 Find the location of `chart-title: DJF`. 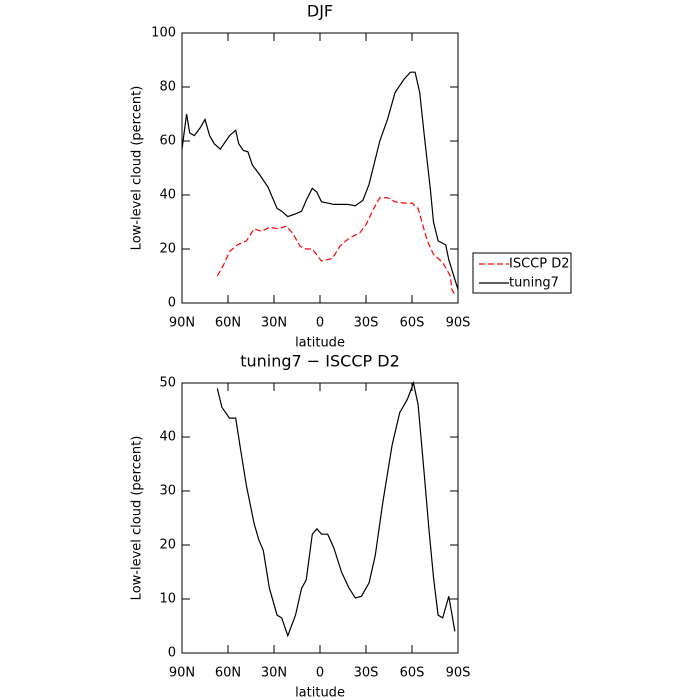

chart-title: DJF is located at coordinates (320, 11).